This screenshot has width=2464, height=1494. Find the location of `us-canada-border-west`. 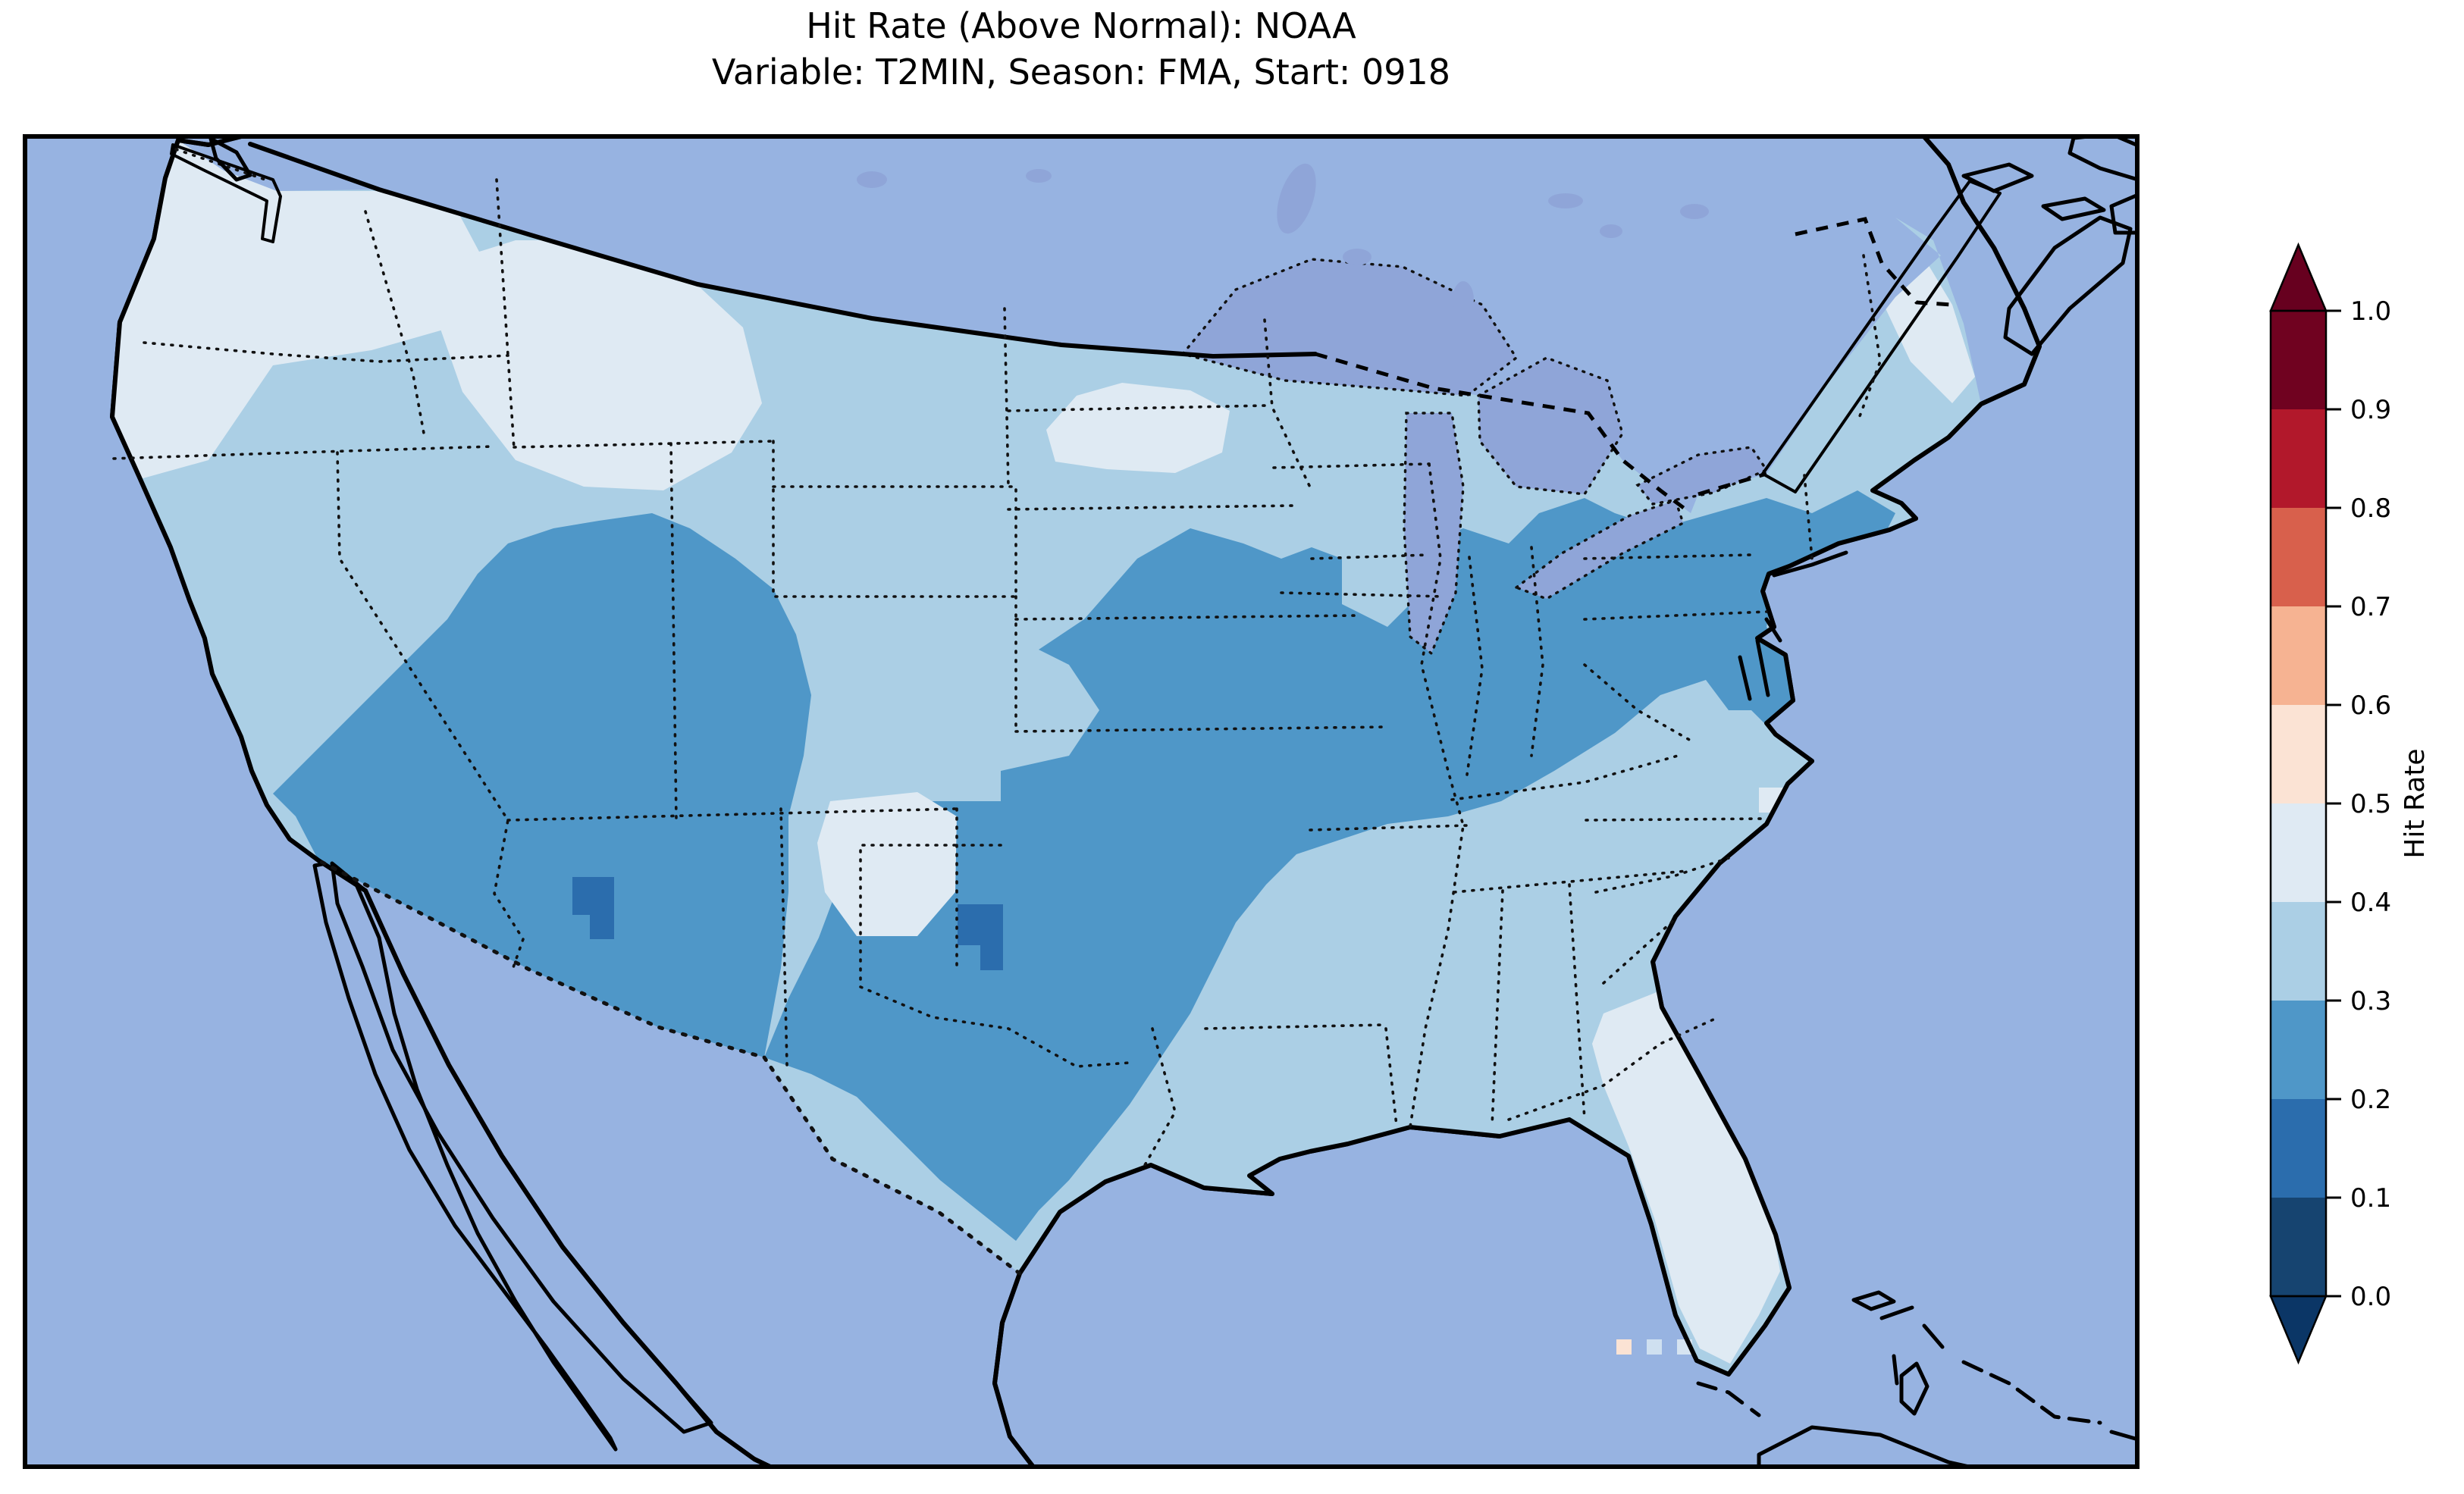

us-canada-border-west is located at coordinates (783, 250).